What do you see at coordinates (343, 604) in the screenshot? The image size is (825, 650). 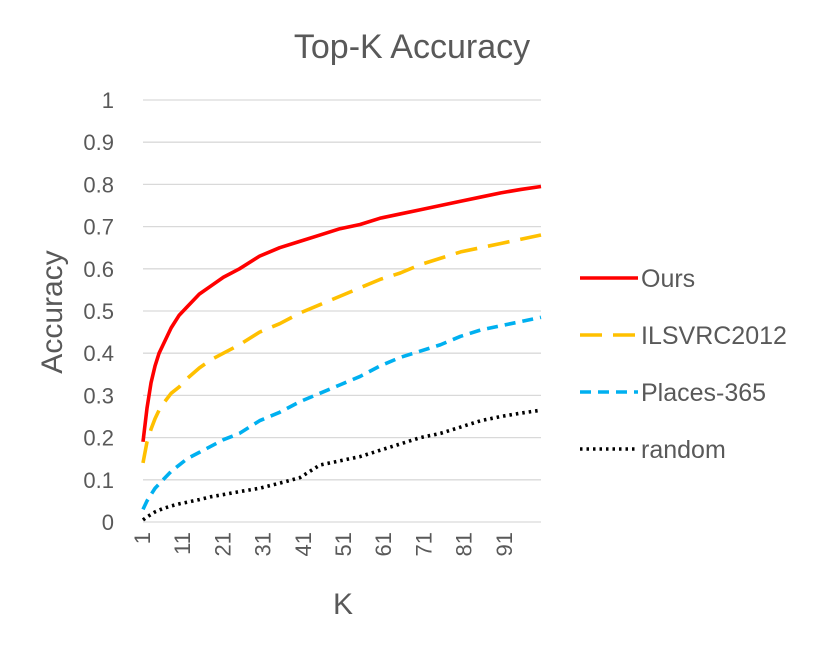 I see `x-axis-label: K` at bounding box center [343, 604].